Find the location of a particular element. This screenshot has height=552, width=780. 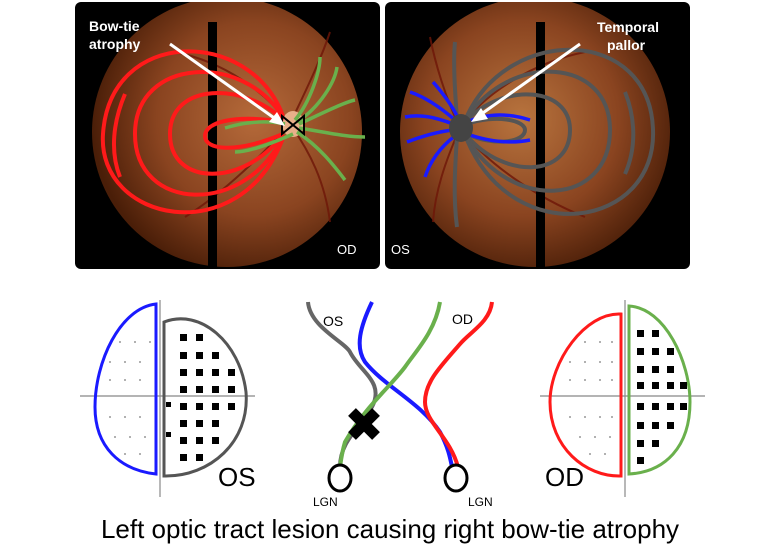

visual-field-od: OD is located at coordinates (622, 398).